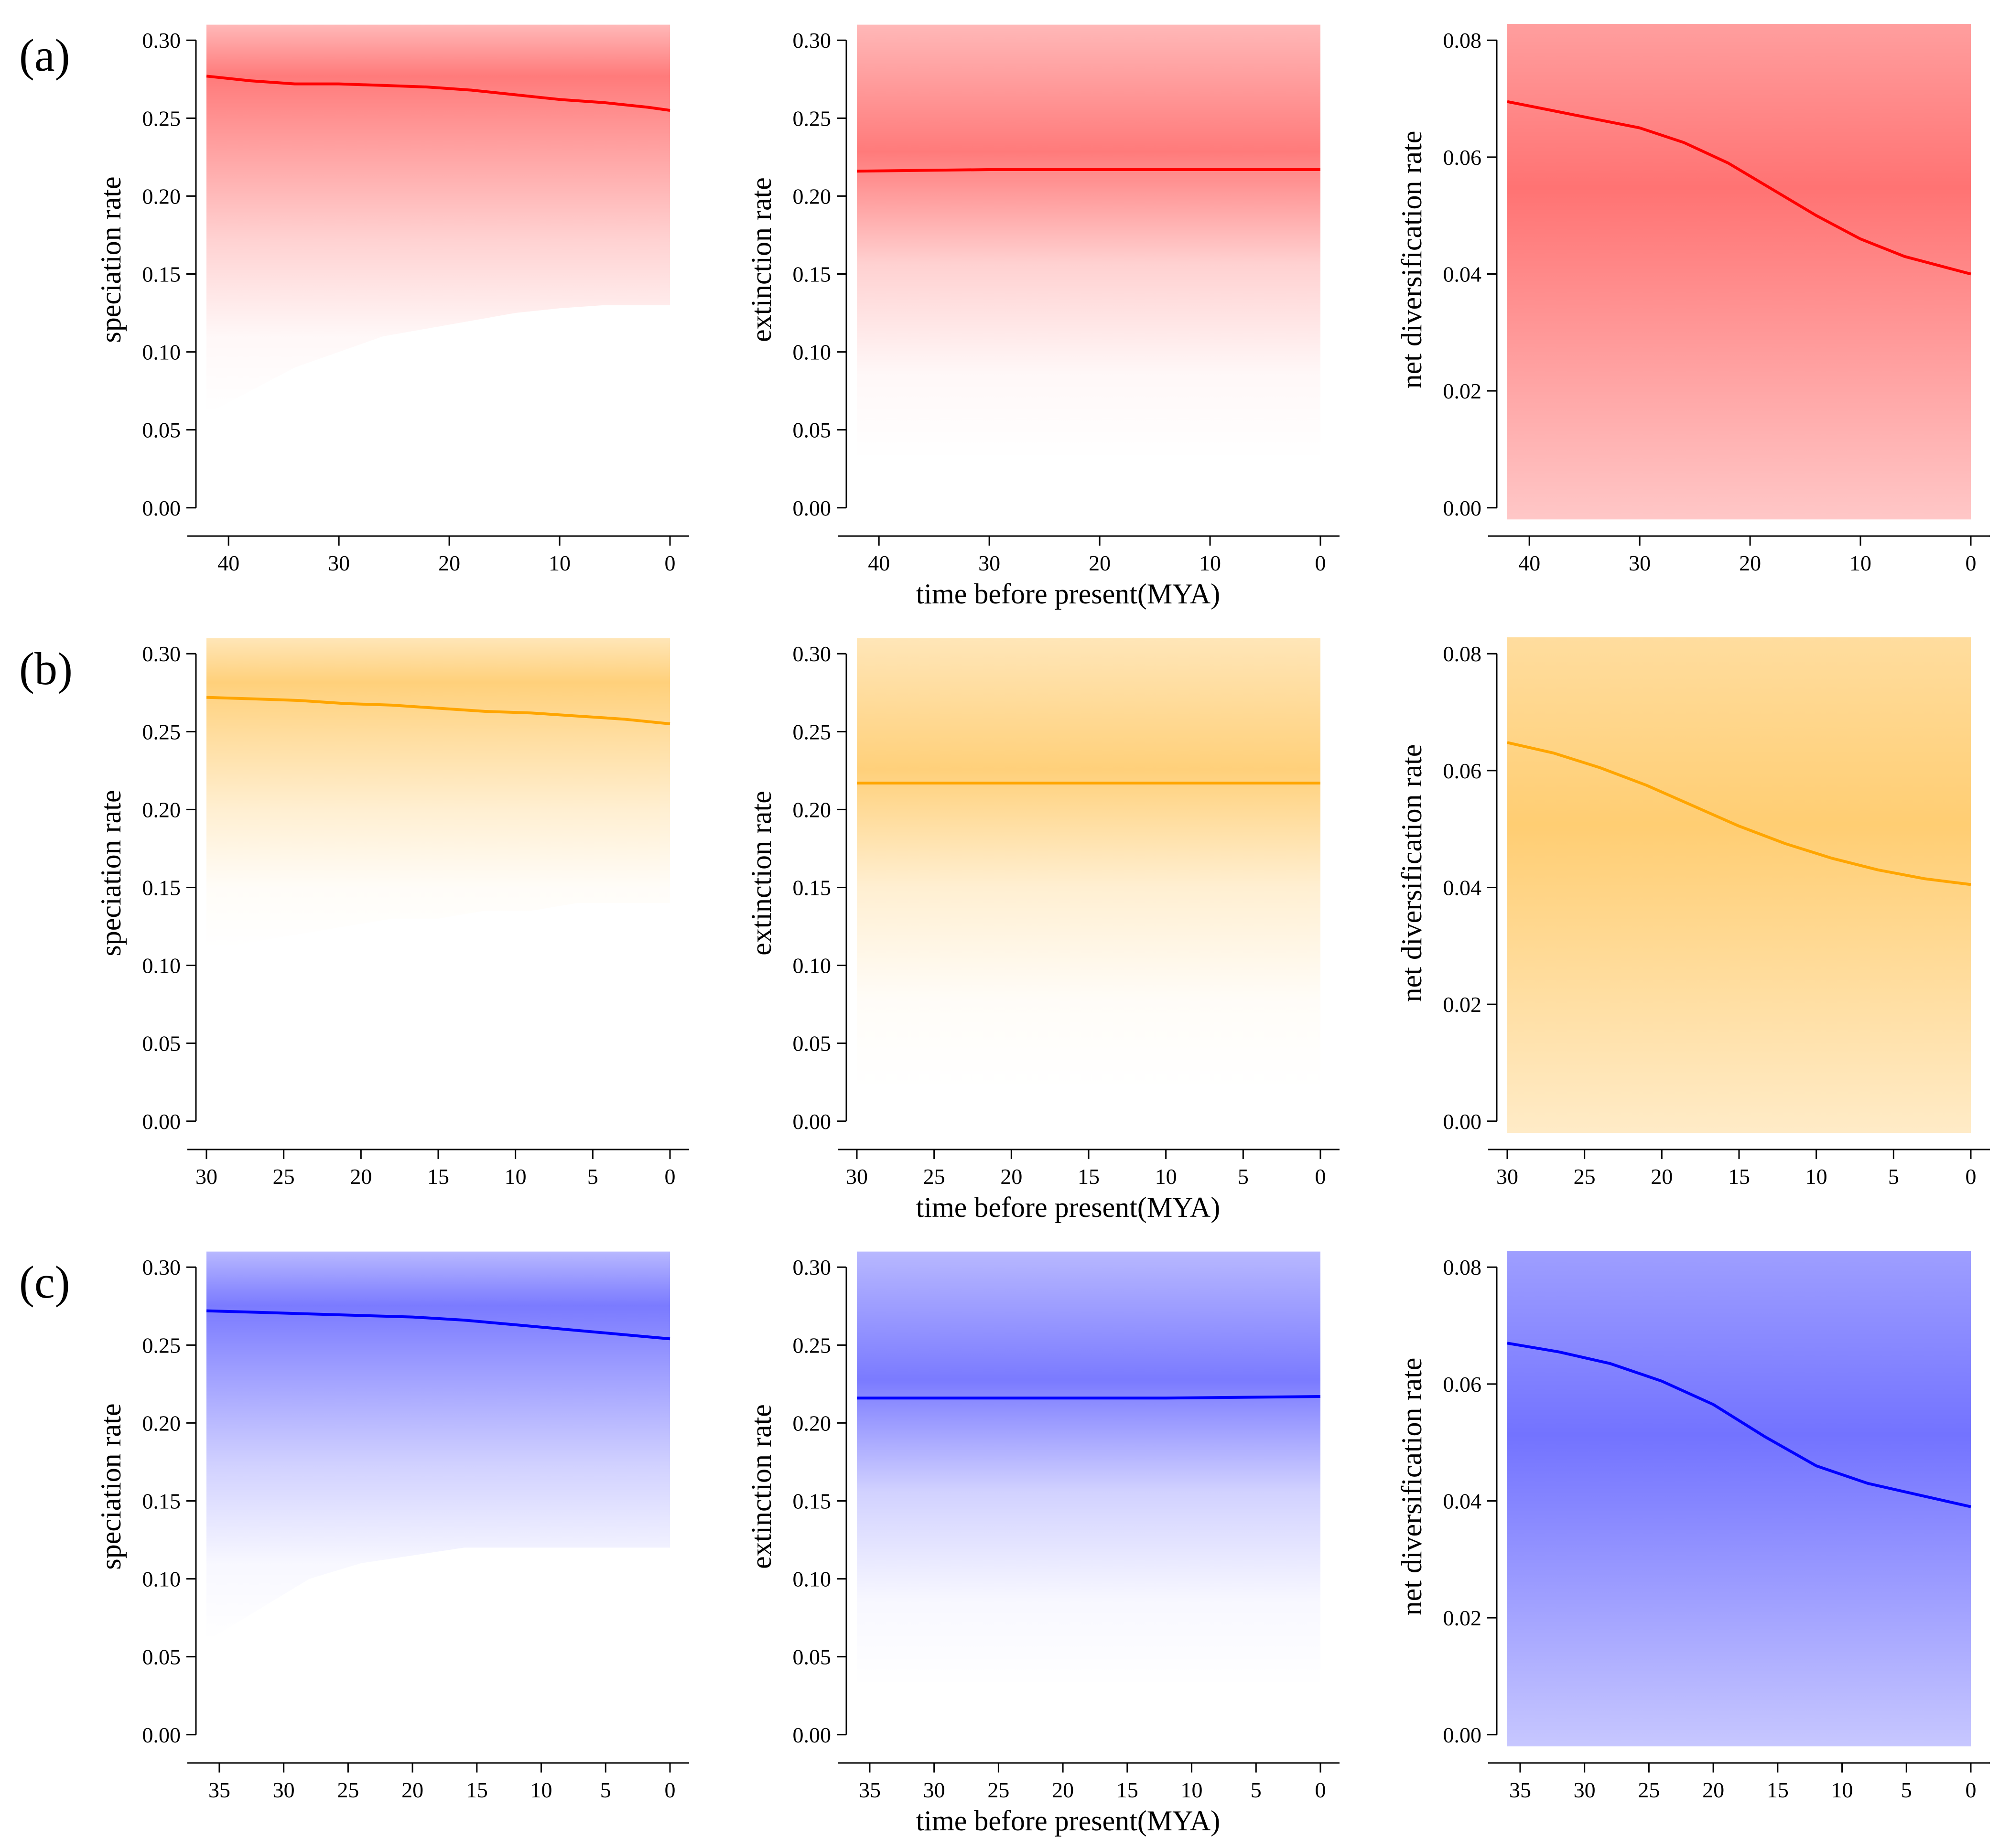 This screenshot has height=1848, width=2010. Describe the element at coordinates (1068, 594) in the screenshot. I see `x-axis-title-a: time before present(MYA)` at that location.